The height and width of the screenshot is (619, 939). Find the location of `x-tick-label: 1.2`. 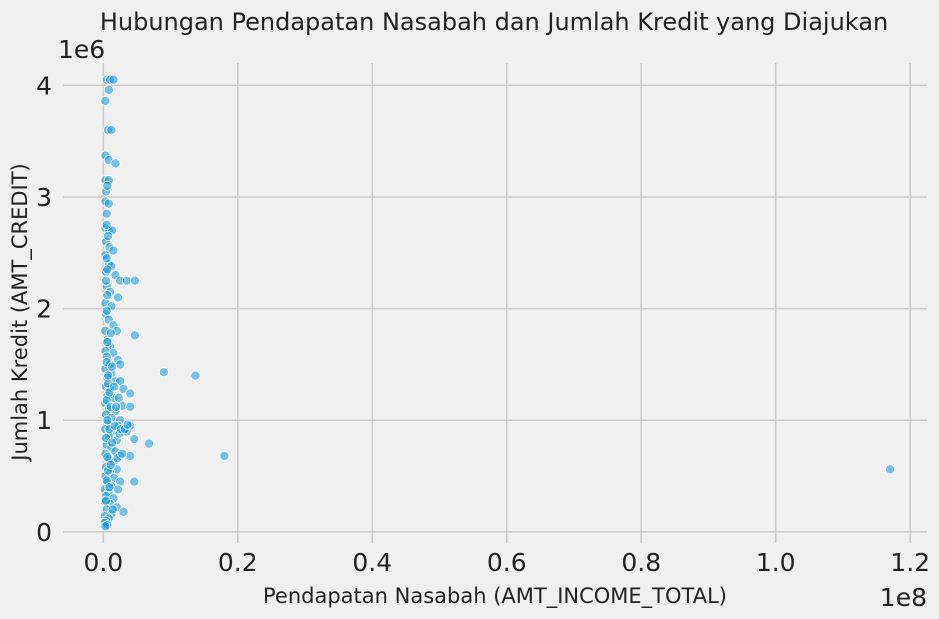

x-tick-label: 1.2 is located at coordinates (910, 562).